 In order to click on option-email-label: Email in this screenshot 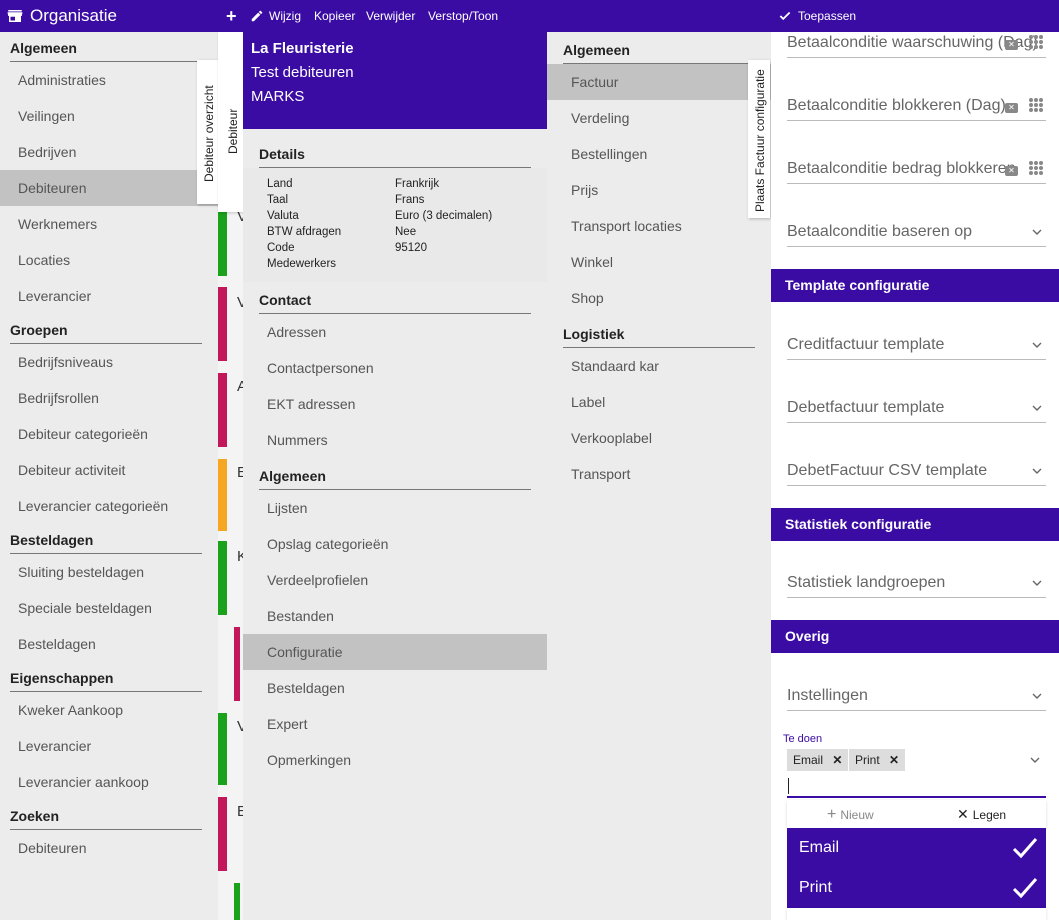, I will do `click(819, 847)`.